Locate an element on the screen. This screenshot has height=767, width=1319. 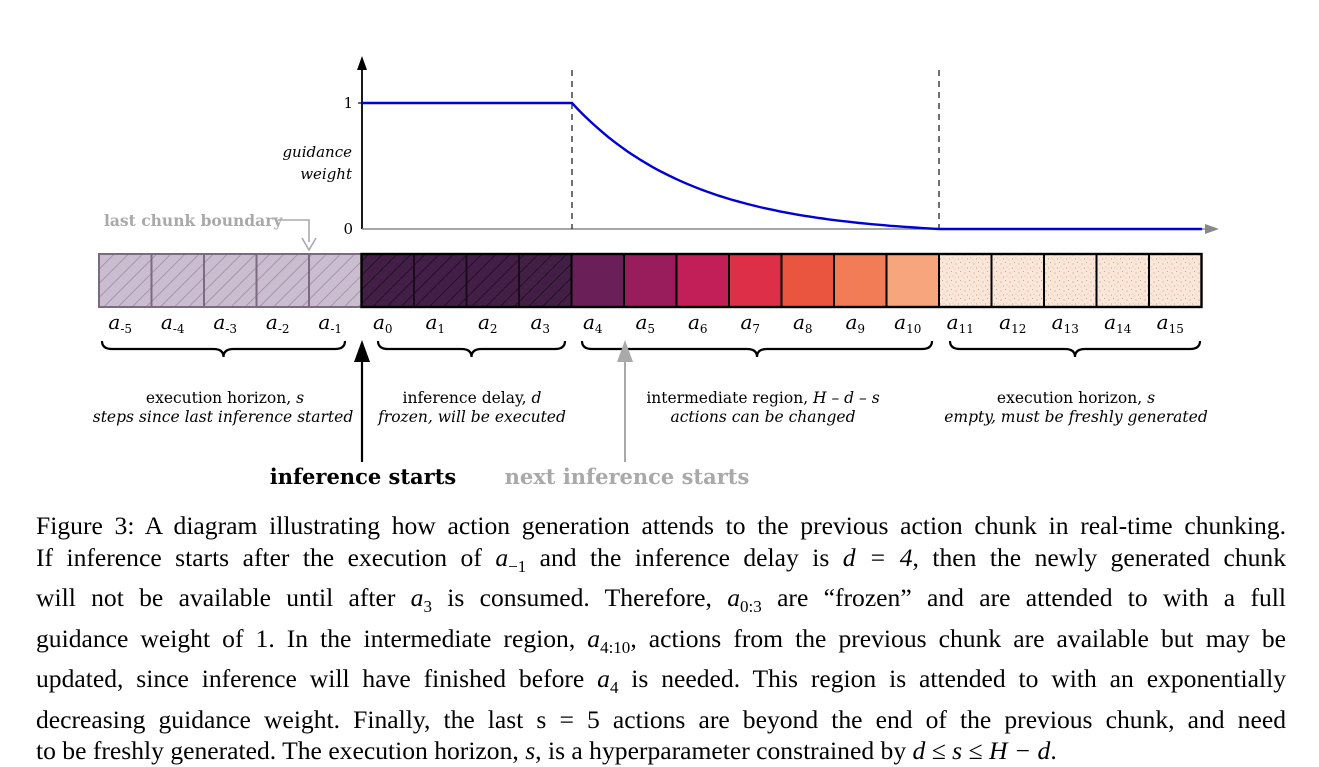
action-label-a-2: a-2 is located at coordinates (278, 323).